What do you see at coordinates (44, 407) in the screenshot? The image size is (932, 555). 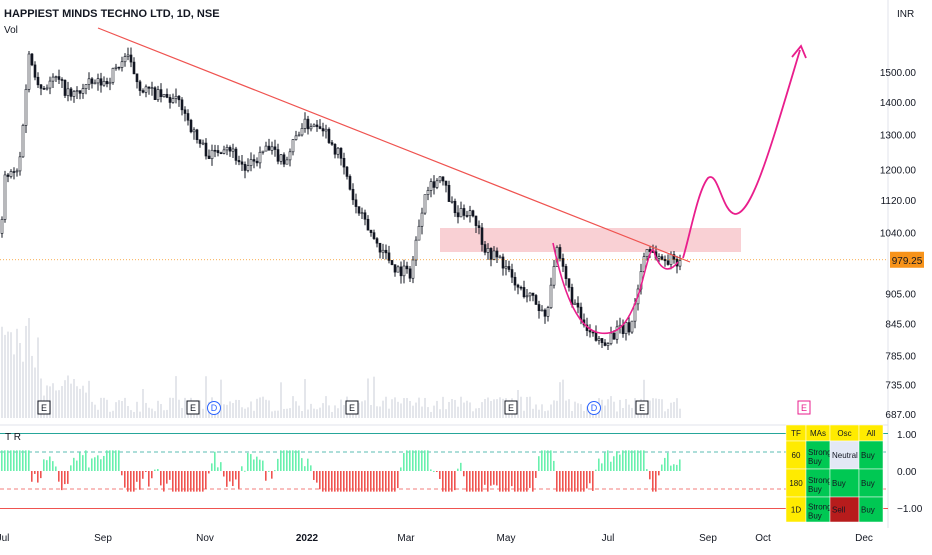 I see `earnings-marker` at bounding box center [44, 407].